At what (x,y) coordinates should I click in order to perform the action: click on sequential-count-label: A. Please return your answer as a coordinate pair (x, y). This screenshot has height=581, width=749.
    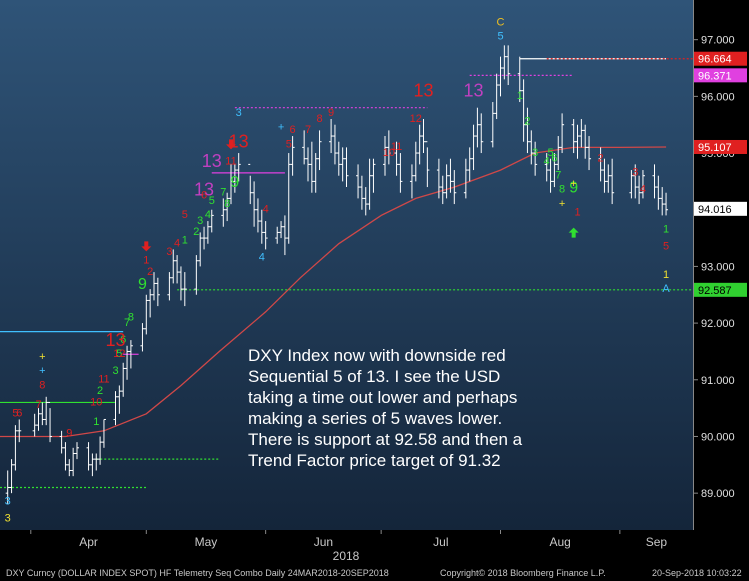
    Looking at the image, I should click on (666, 289).